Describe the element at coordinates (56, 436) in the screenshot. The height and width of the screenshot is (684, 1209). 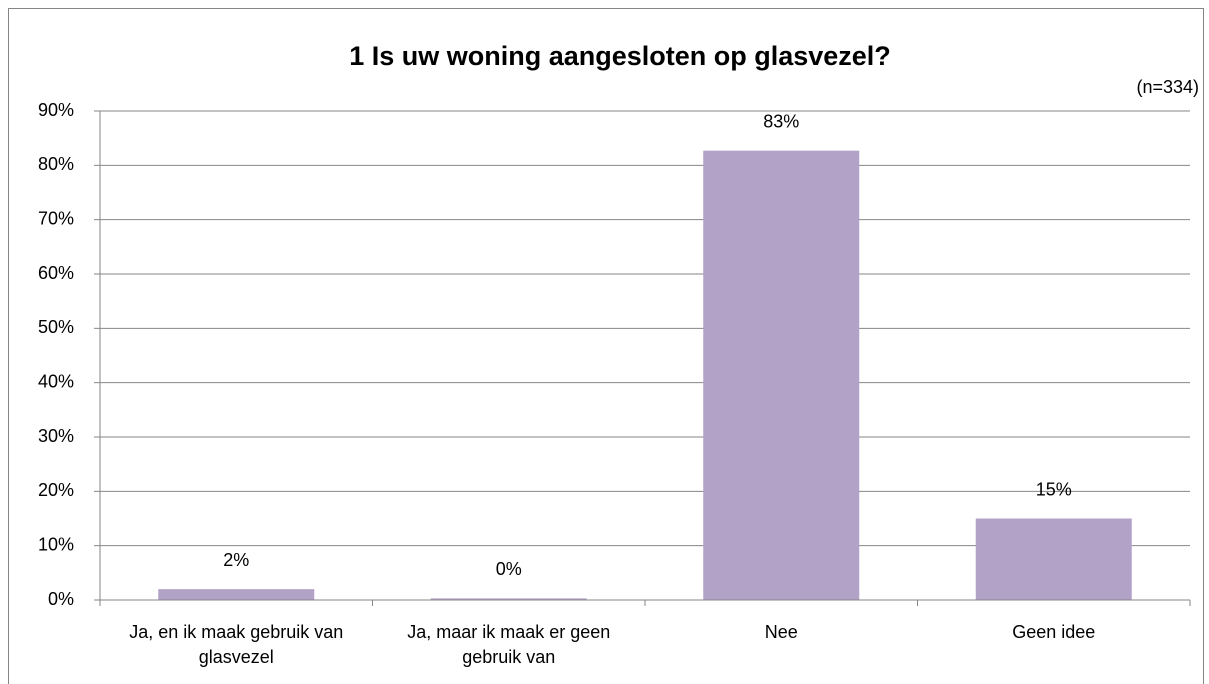
I see `y-tick-label: 30%` at that location.